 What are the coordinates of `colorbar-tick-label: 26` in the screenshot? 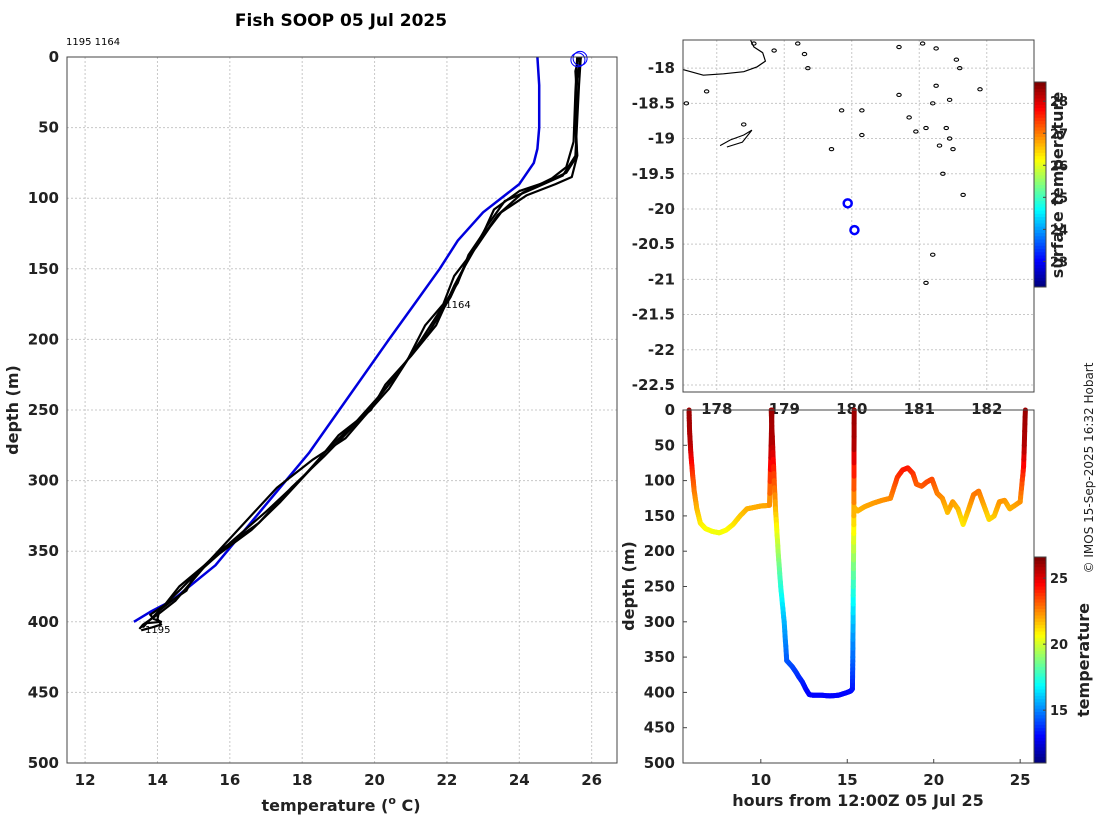 It's located at (1059, 166).